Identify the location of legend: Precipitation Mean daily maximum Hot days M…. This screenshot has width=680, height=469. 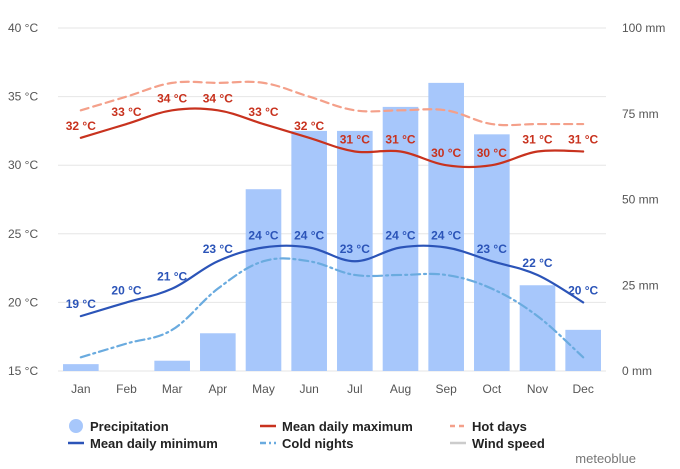
(306, 435).